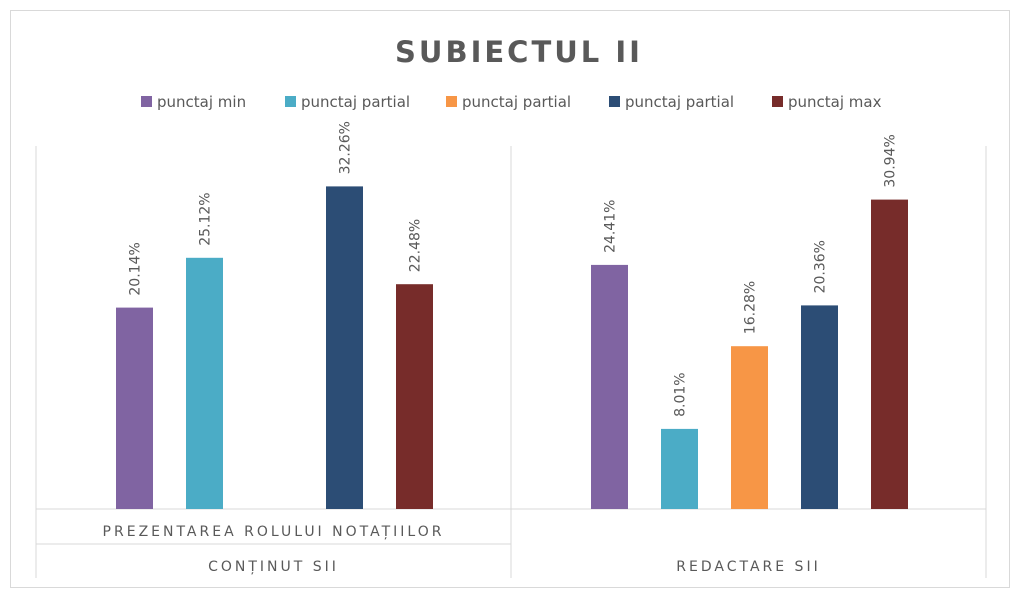  I want to click on bar-g1-s1, so click(134, 408).